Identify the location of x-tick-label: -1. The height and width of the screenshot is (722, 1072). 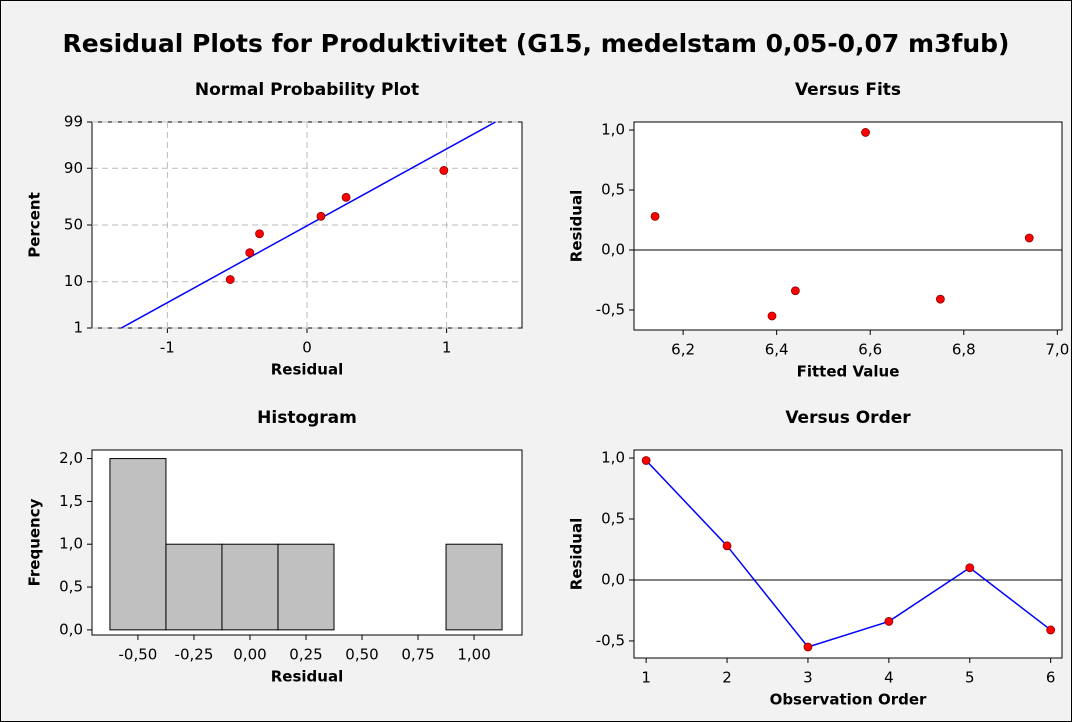
(167, 348).